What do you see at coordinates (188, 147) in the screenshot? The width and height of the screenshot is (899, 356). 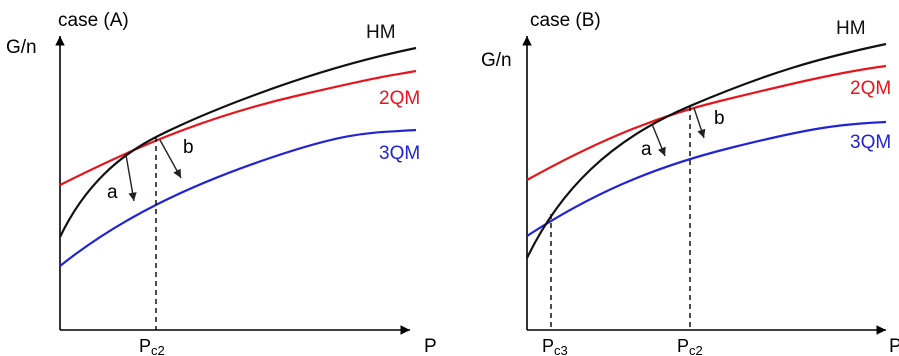 I see `panel-a-arrow-b-label: b` at bounding box center [188, 147].